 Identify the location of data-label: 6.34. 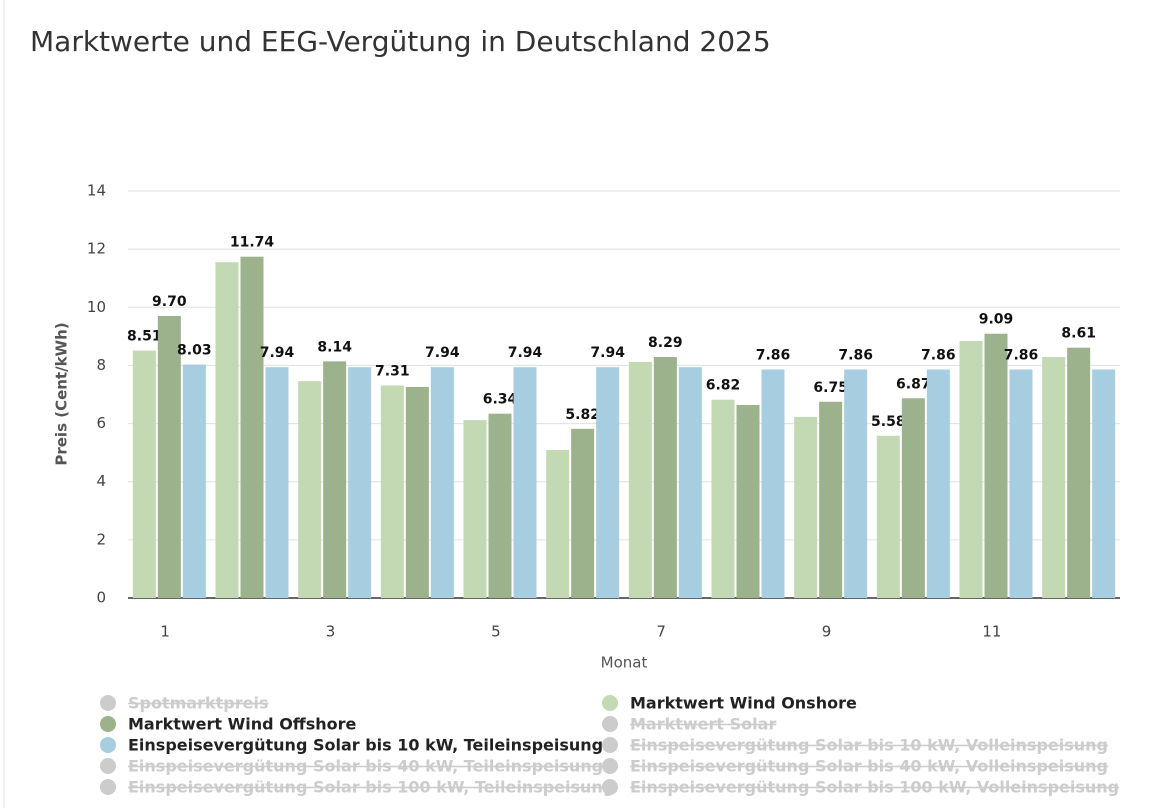
(500, 400).